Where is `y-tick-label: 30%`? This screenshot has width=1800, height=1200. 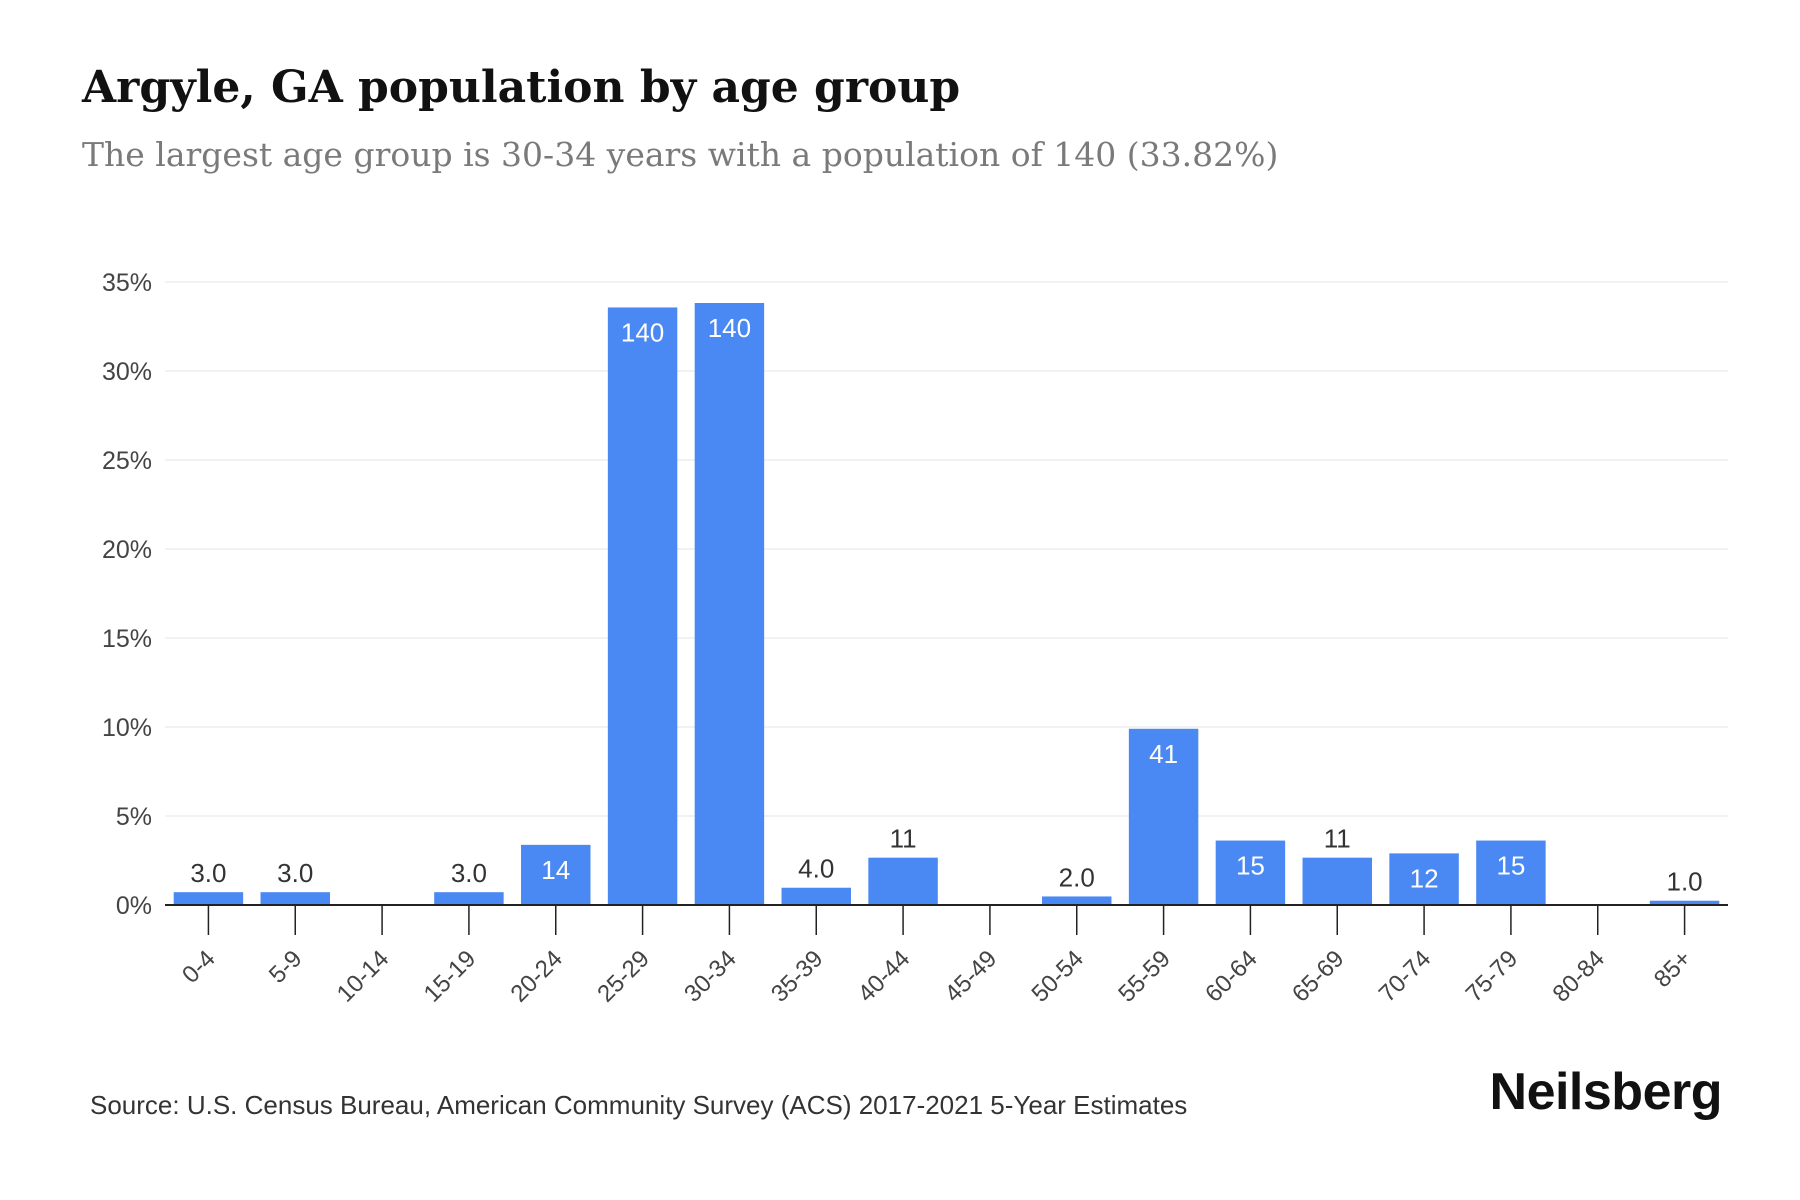 y-tick-label: 30% is located at coordinates (127, 372).